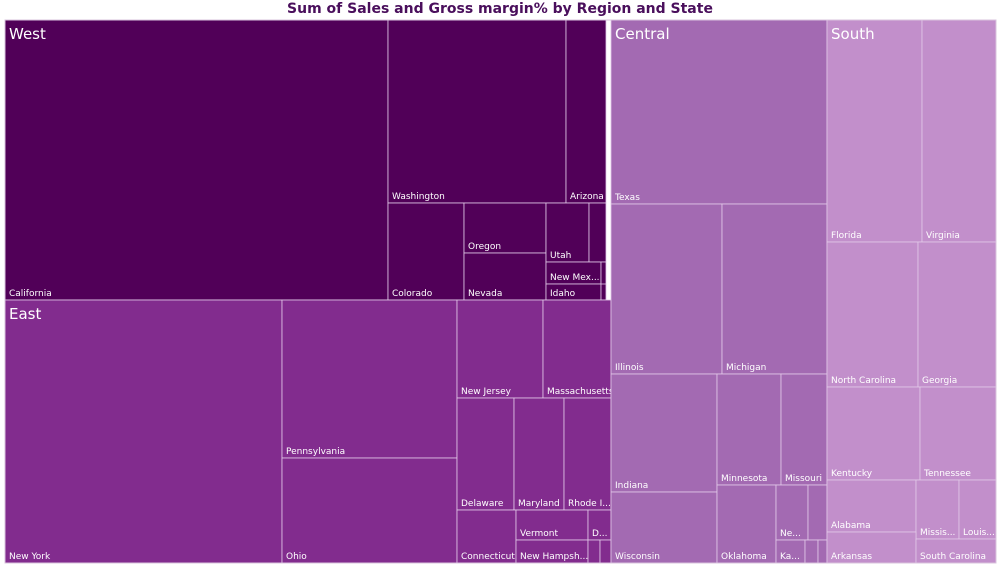  Describe the element at coordinates (664, 433) in the screenshot. I see `treemap-tile-indiana` at that location.